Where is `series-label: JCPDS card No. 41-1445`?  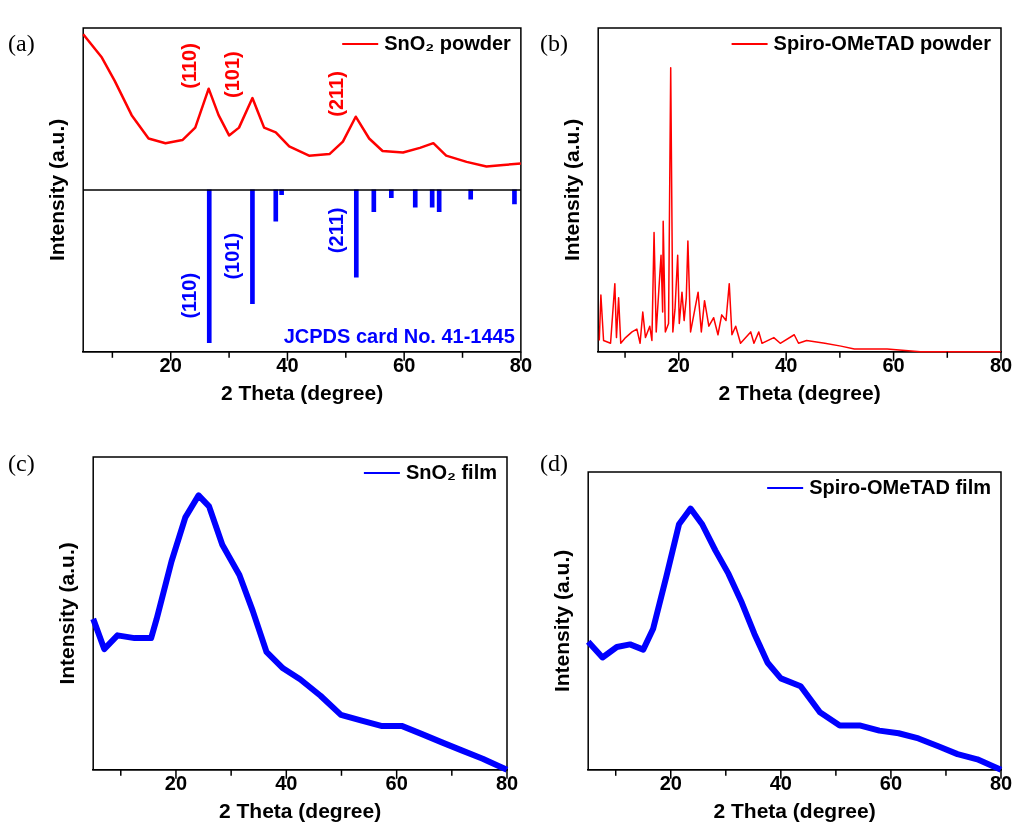 series-label: JCPDS card No. 41-1445 is located at coordinates (399, 336).